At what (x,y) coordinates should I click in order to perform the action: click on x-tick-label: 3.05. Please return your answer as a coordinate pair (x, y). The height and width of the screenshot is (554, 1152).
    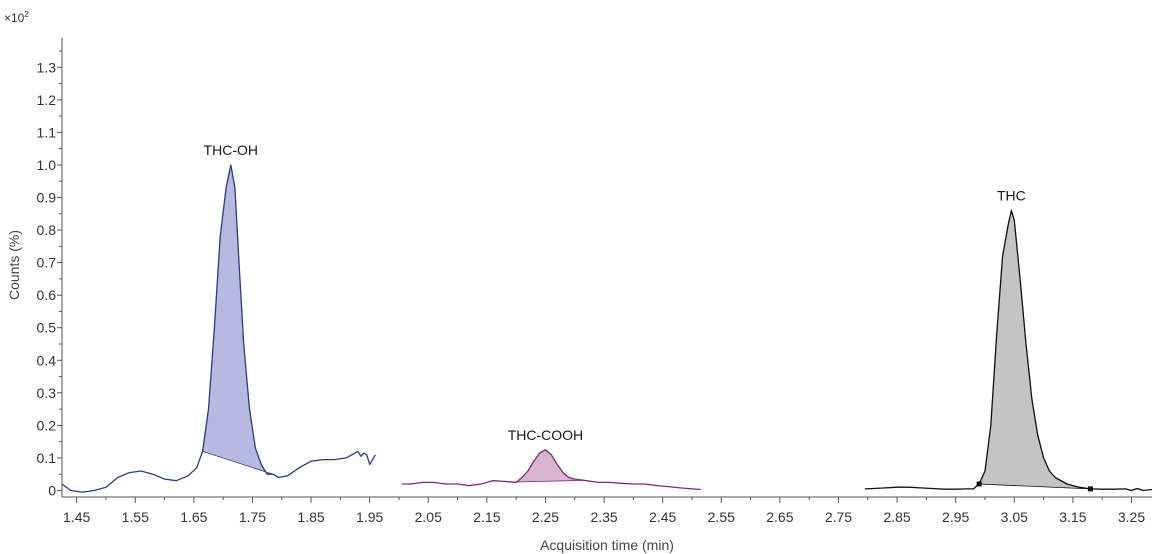
    Looking at the image, I should click on (1014, 517).